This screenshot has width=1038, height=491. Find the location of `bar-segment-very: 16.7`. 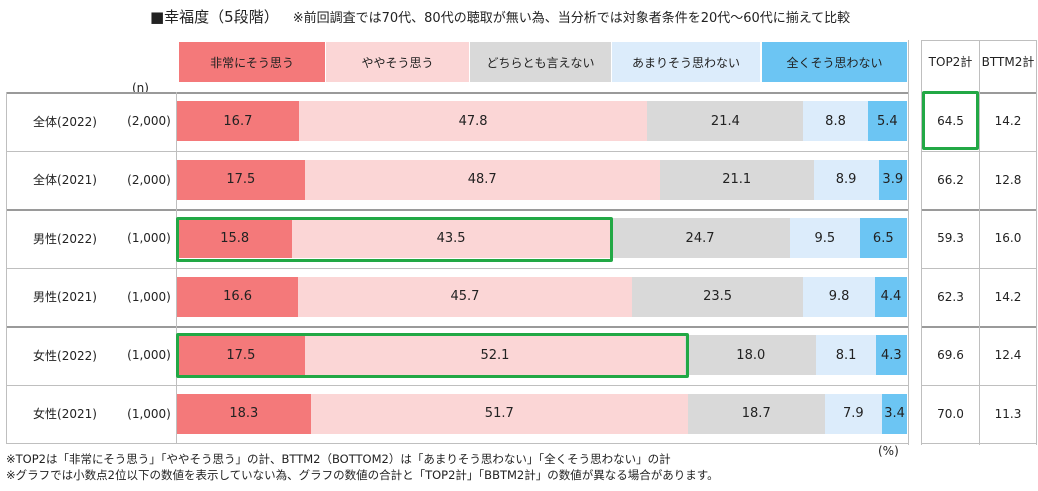

bar-segment-very: 16.7 is located at coordinates (238, 121).